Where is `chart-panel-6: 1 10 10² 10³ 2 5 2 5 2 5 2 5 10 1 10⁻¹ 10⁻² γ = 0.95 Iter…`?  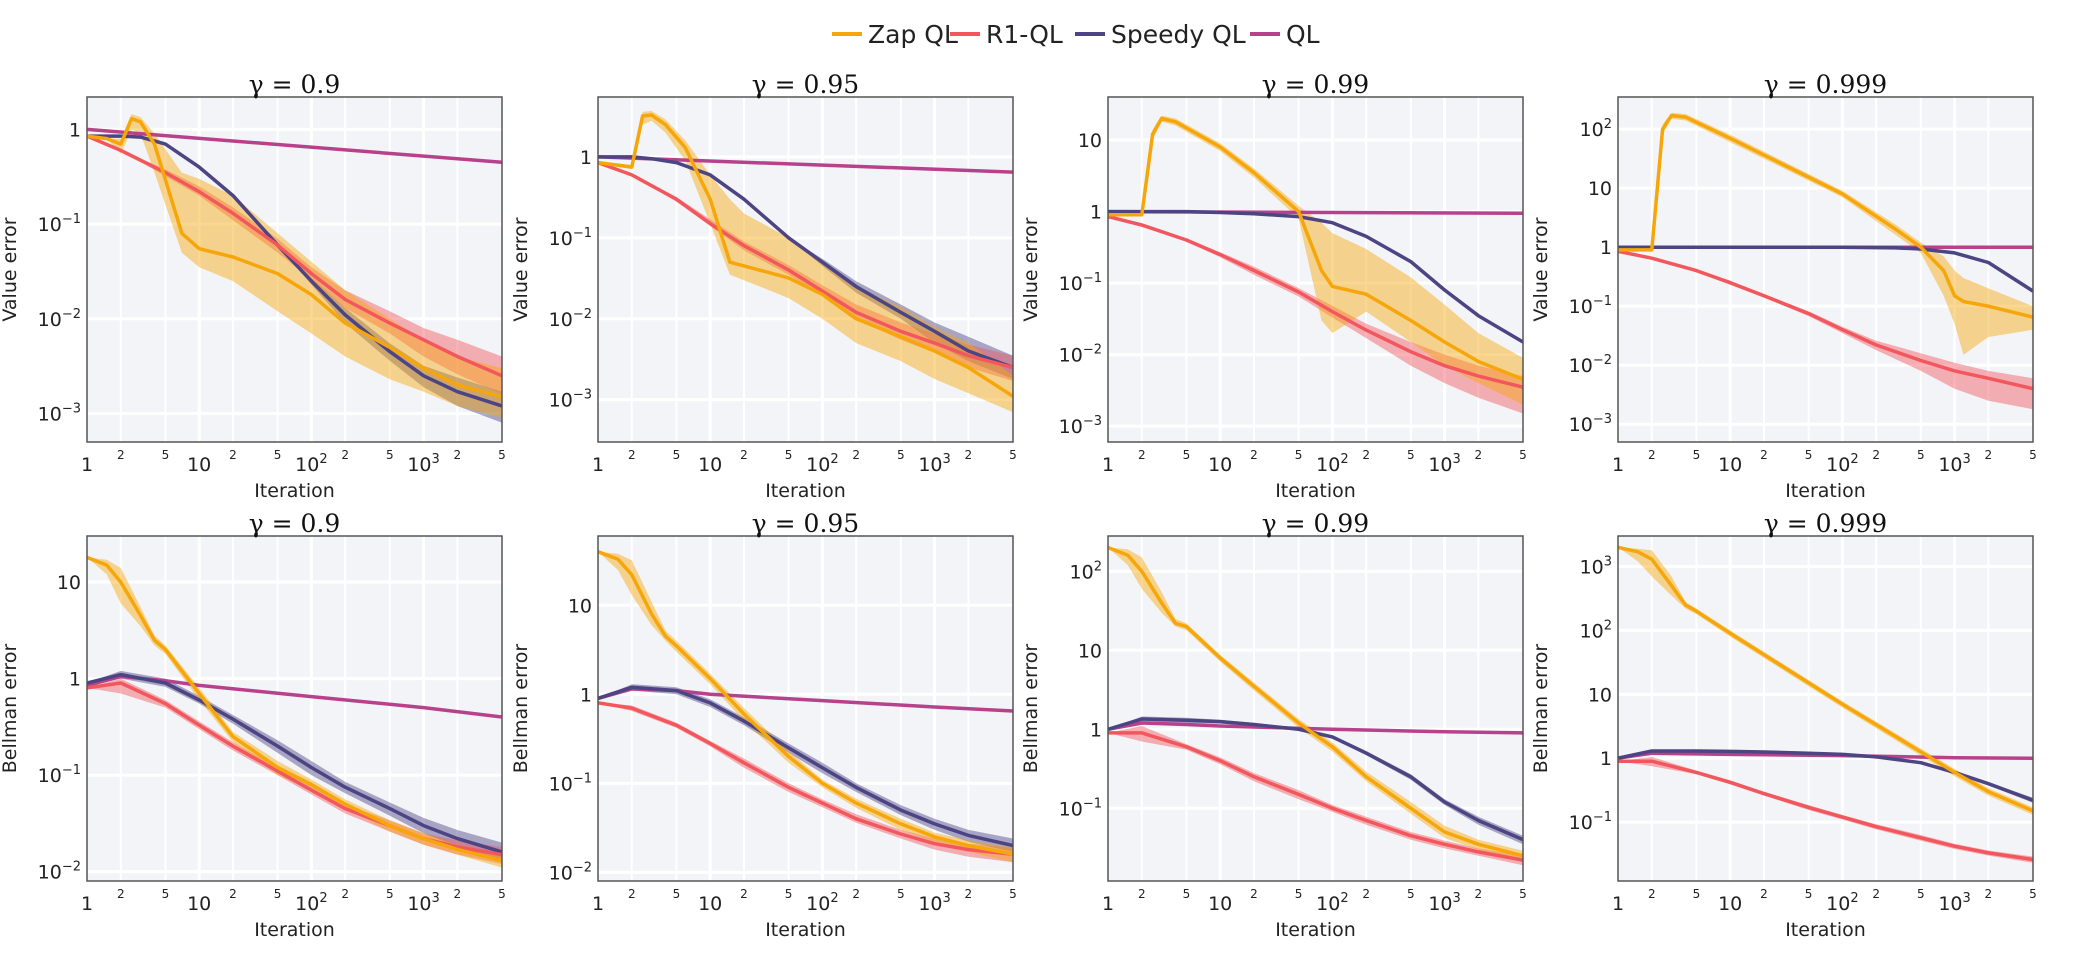 chart-panel-6: 1 10 10² 10³ 2 5 2 5 2 5 2 5 10 1 10⁻¹ 10⁻² γ = 0.95 Iter… is located at coordinates (763, 725).